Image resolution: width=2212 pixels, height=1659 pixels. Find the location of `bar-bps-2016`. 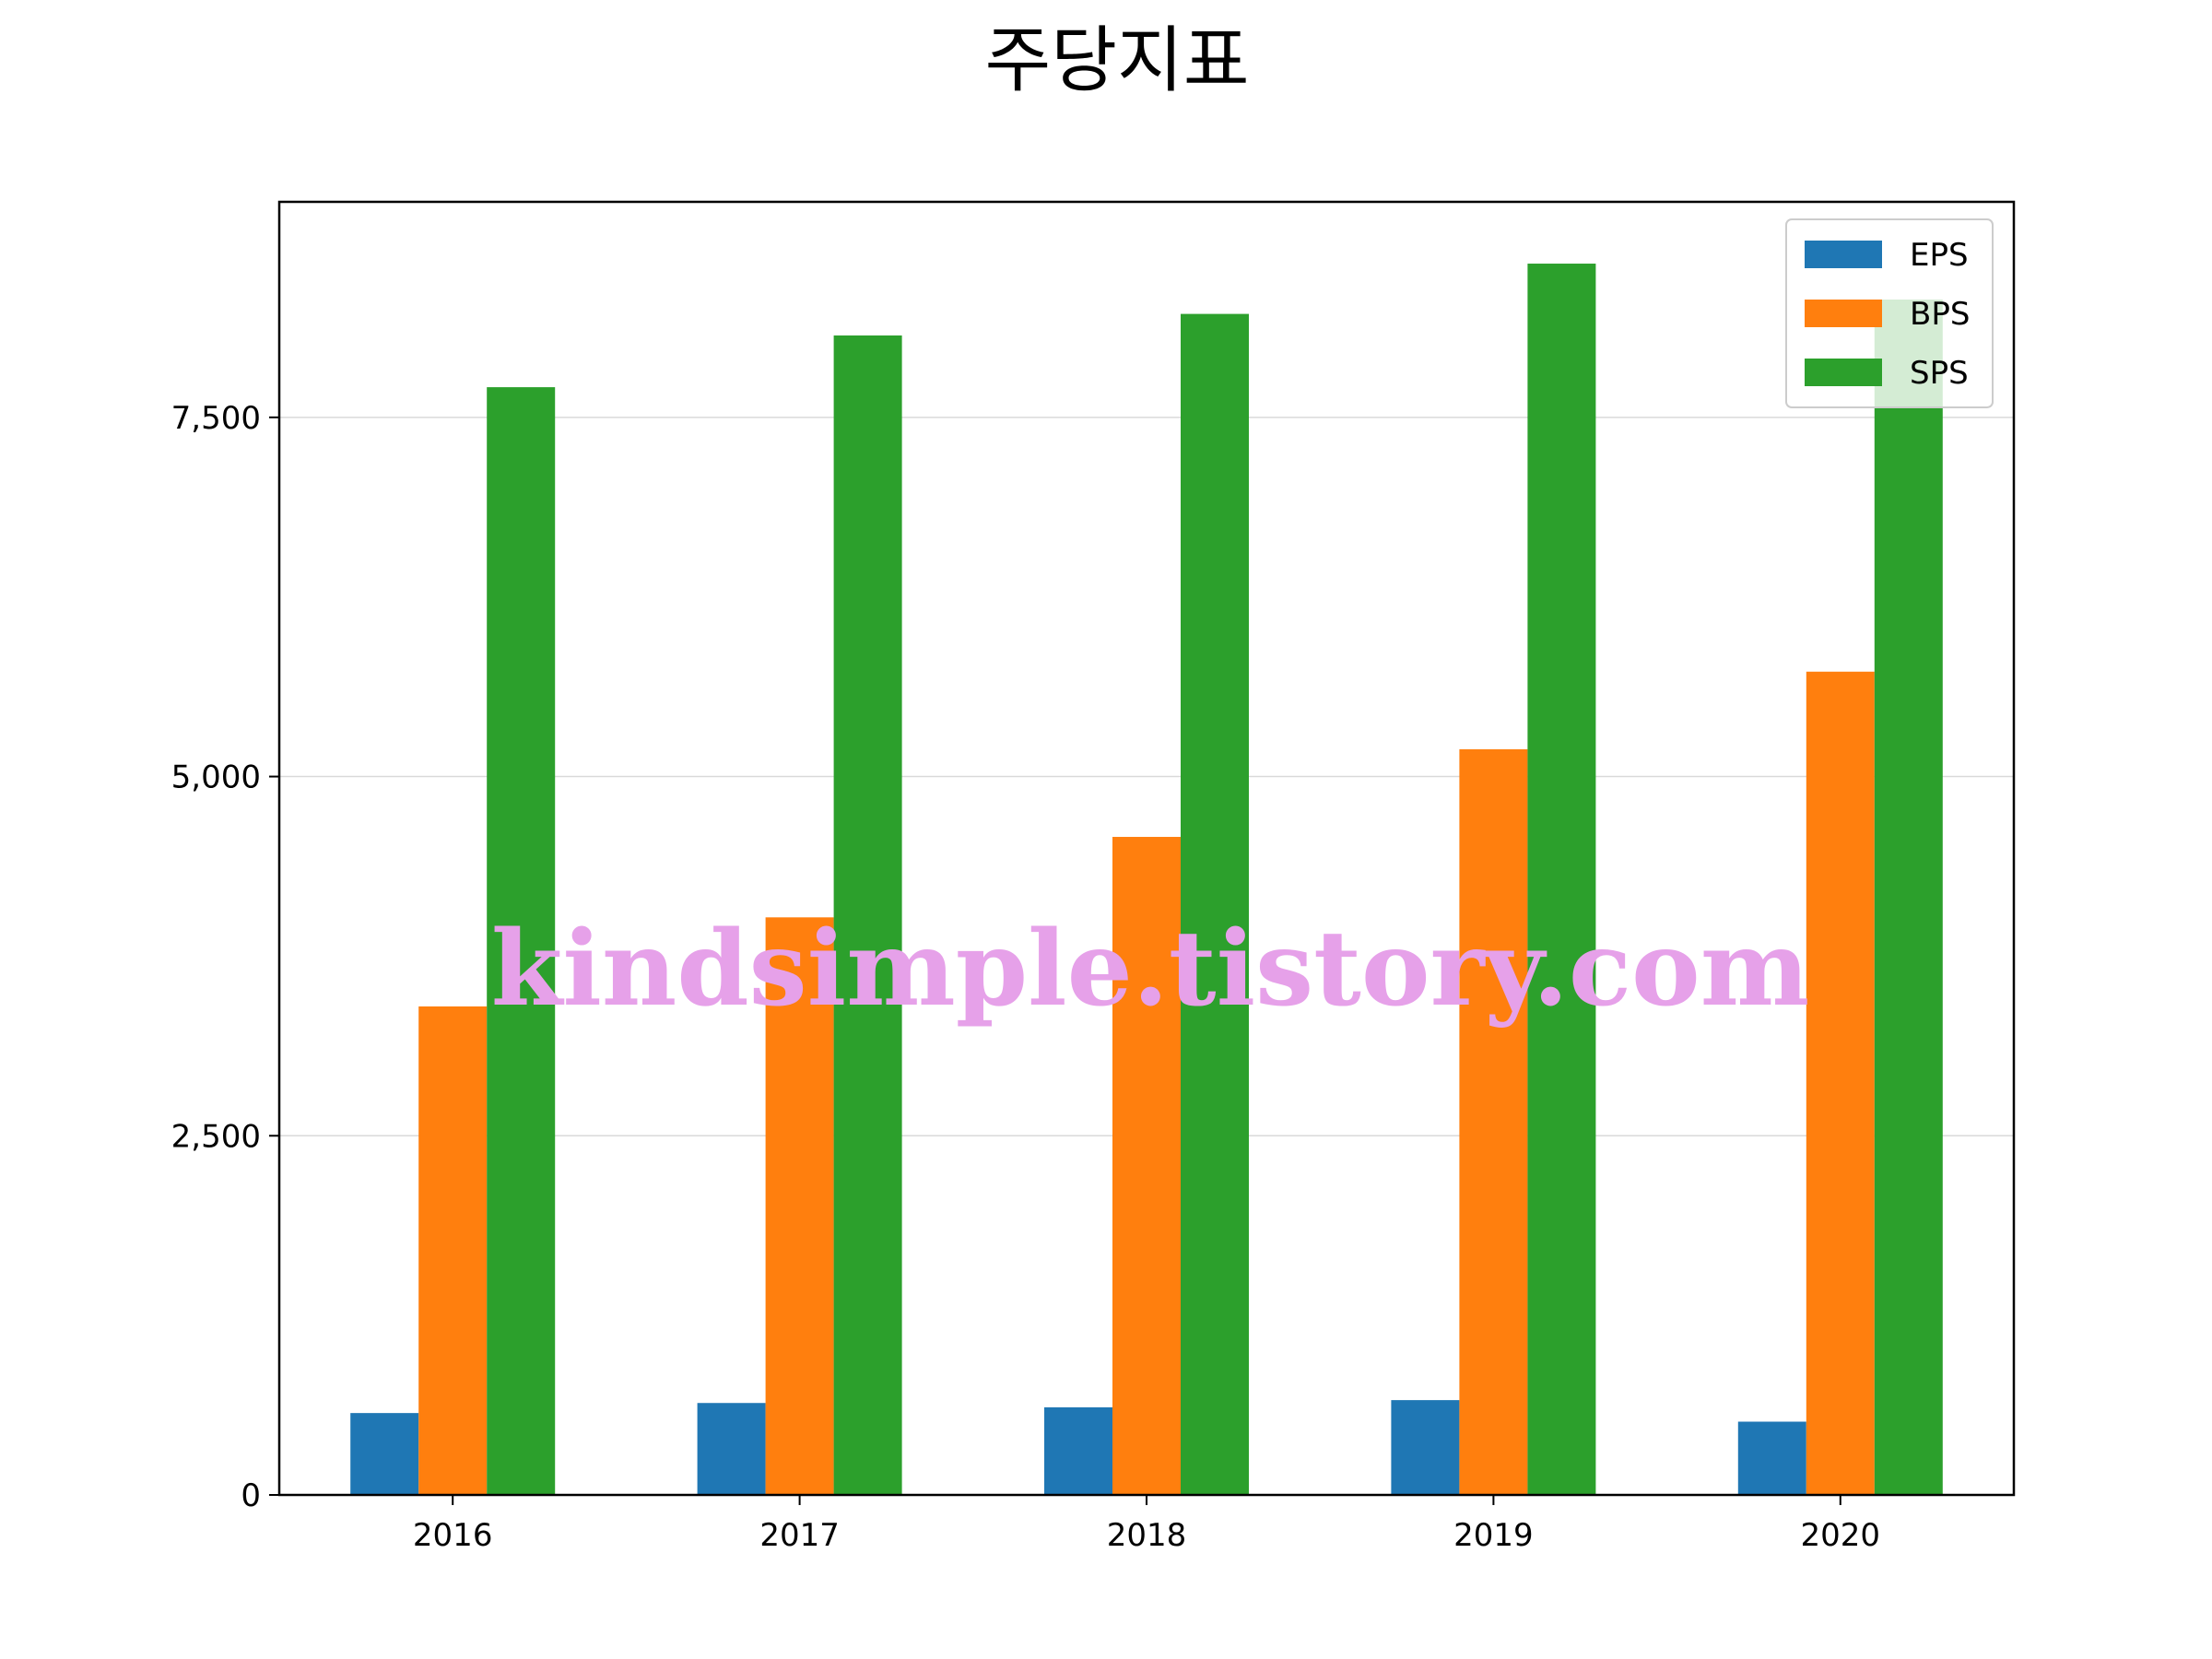

bar-bps-2016 is located at coordinates (453, 1250).